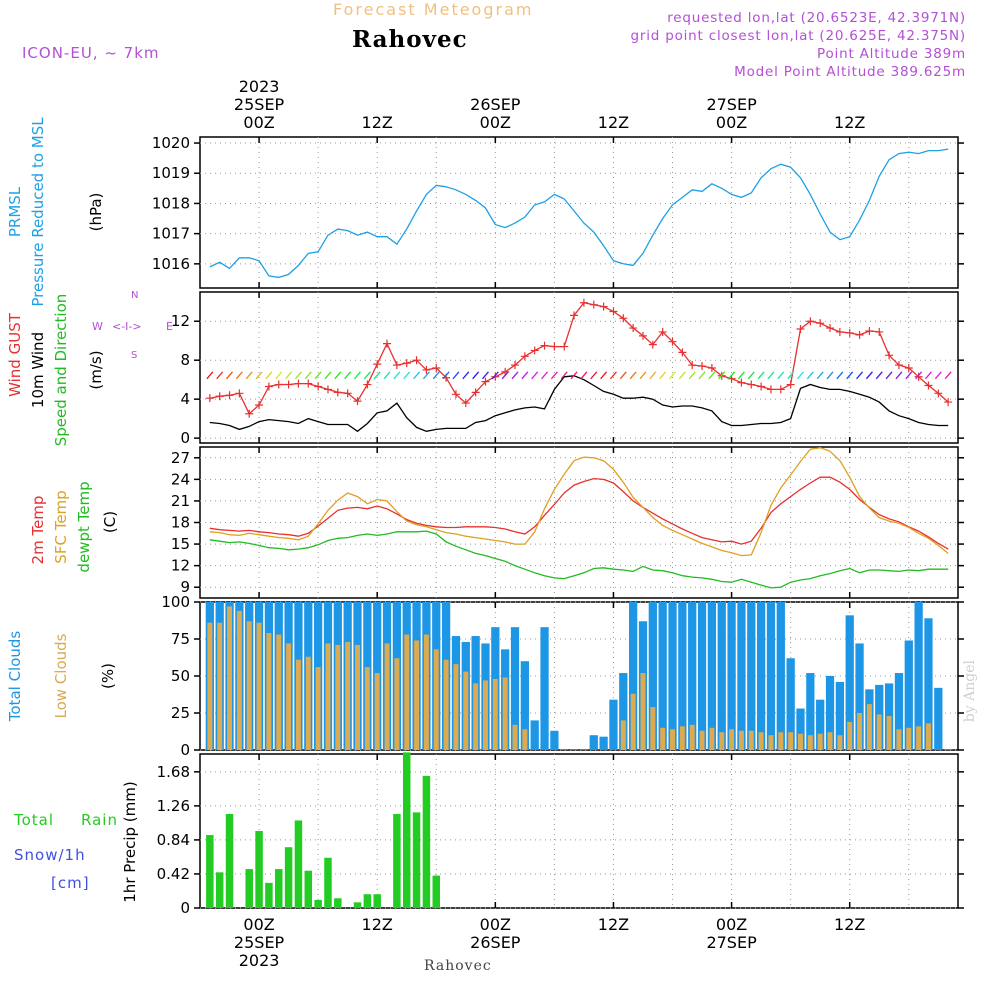 Image resolution: width=1000 pixels, height=1000 pixels. What do you see at coordinates (61, 370) in the screenshot?
I see `label-speed-direction: Speed and Direction` at bounding box center [61, 370].